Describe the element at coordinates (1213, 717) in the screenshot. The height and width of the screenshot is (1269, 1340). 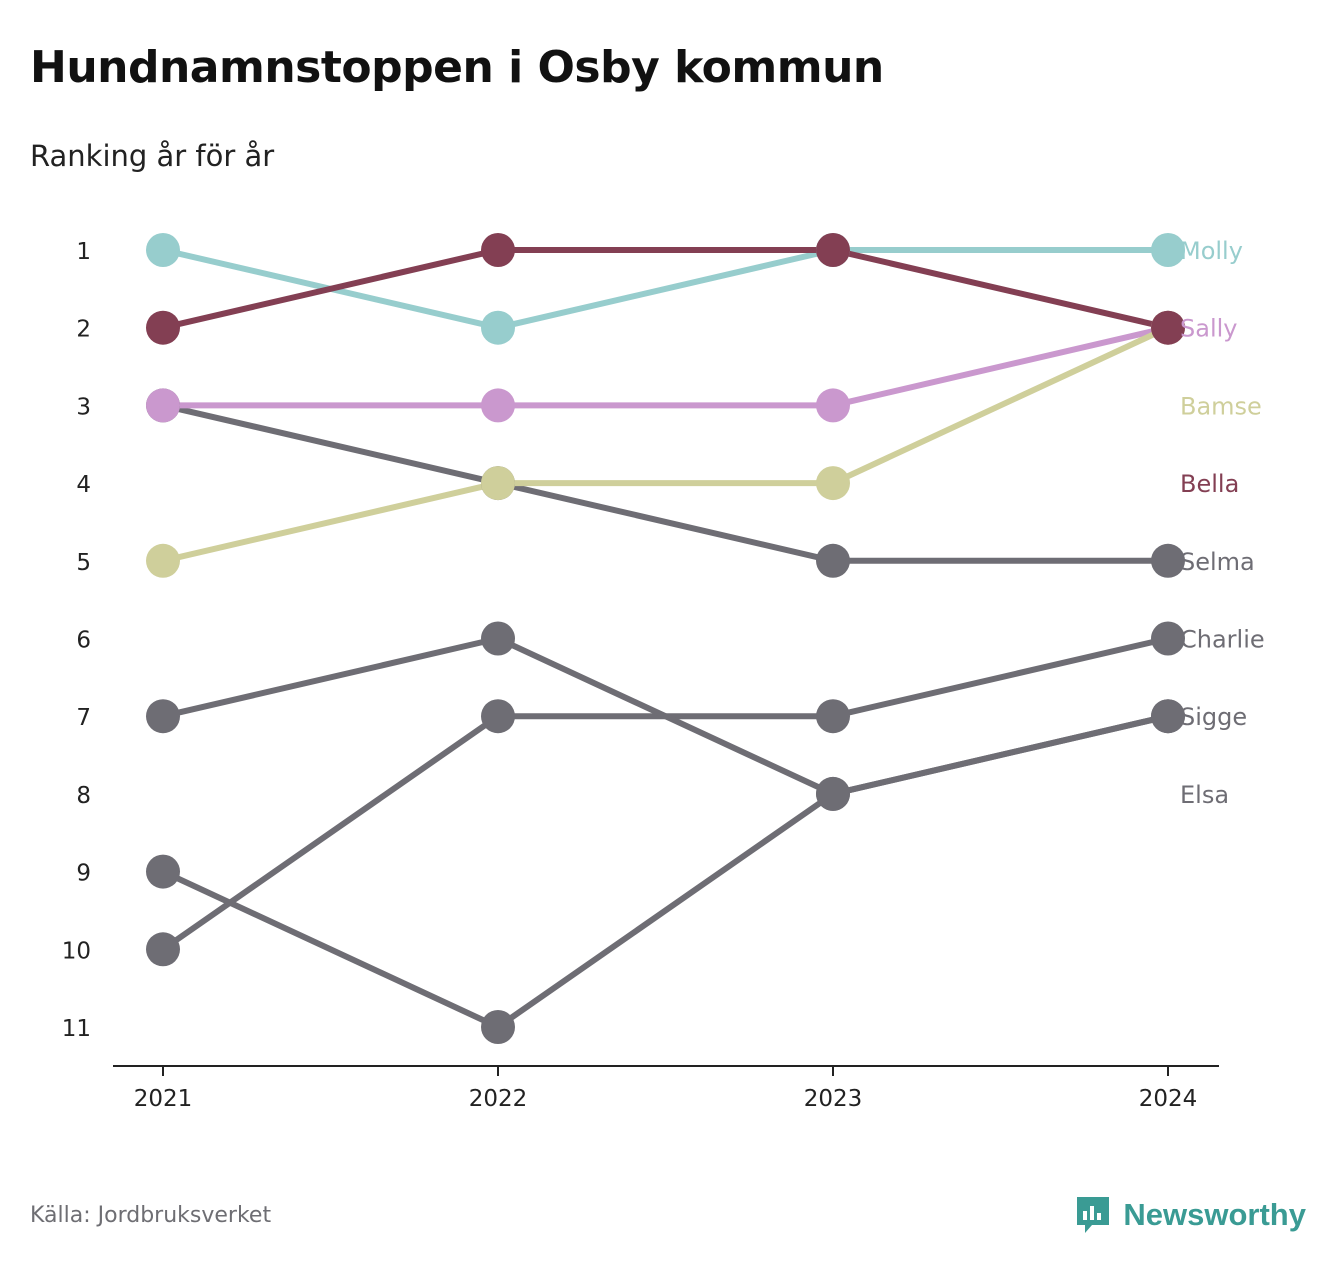
I see `series-label-sigge: Sigge` at that location.